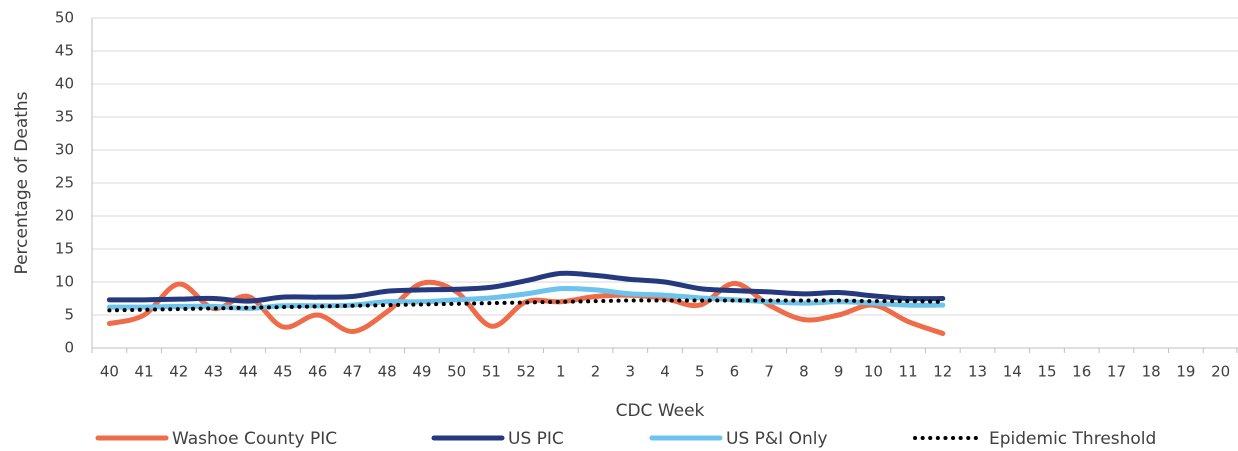 This screenshot has width=1238, height=451. Describe the element at coordinates (69, 348) in the screenshot. I see `y-tick-label: 0` at that location.